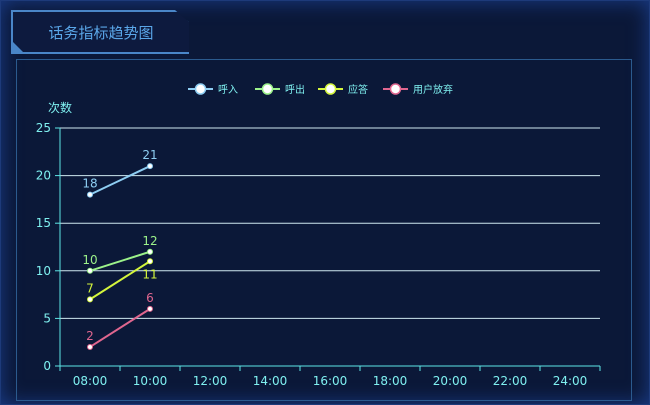  I want to click on x-tick-label: 14:00, so click(270, 381).